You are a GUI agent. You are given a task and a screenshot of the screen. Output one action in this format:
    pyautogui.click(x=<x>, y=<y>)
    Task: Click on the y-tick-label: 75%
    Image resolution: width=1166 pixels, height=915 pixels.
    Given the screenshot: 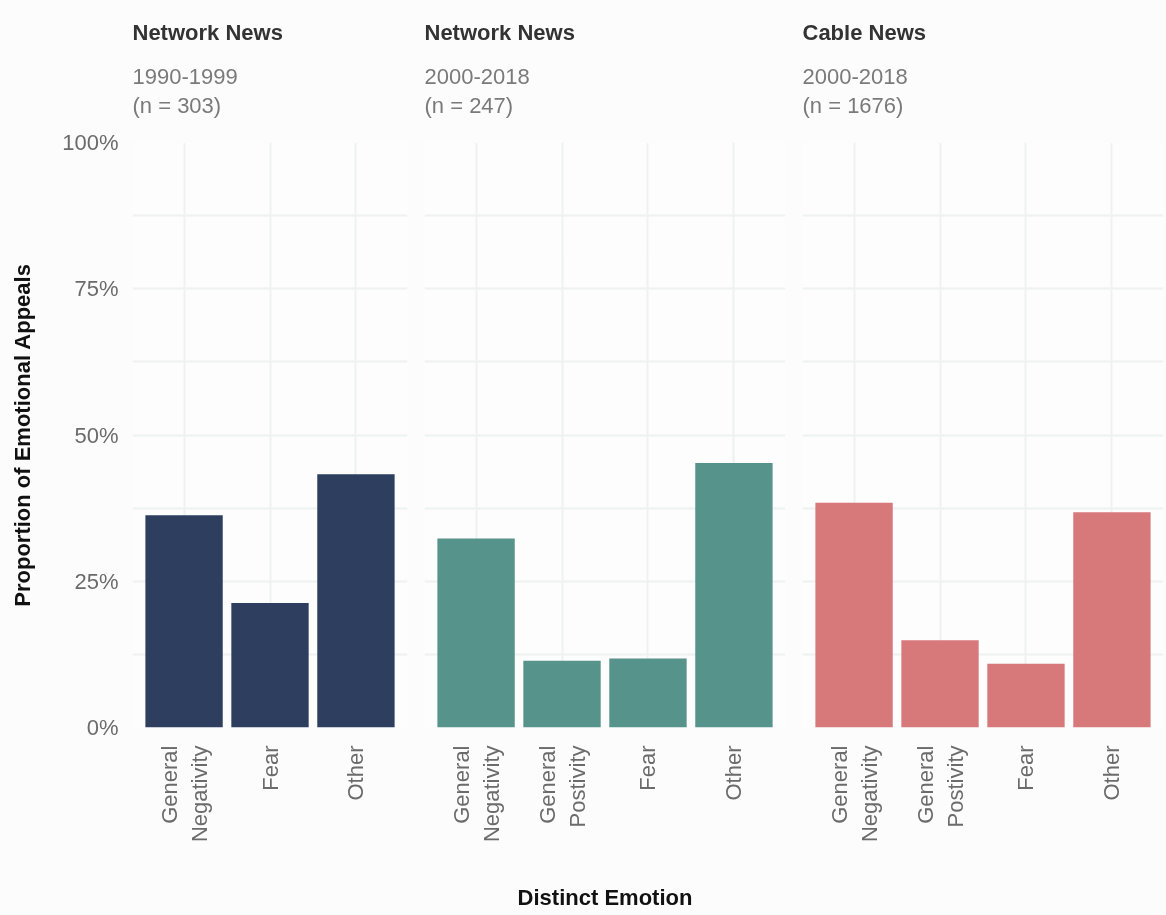 What is the action you would take?
    pyautogui.click(x=96, y=289)
    